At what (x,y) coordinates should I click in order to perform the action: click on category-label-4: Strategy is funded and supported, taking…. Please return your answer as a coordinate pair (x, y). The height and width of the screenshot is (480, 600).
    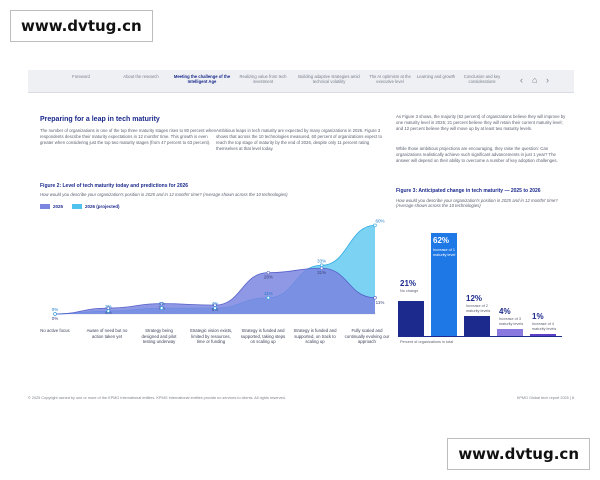
    Looking at the image, I should click on (263, 336).